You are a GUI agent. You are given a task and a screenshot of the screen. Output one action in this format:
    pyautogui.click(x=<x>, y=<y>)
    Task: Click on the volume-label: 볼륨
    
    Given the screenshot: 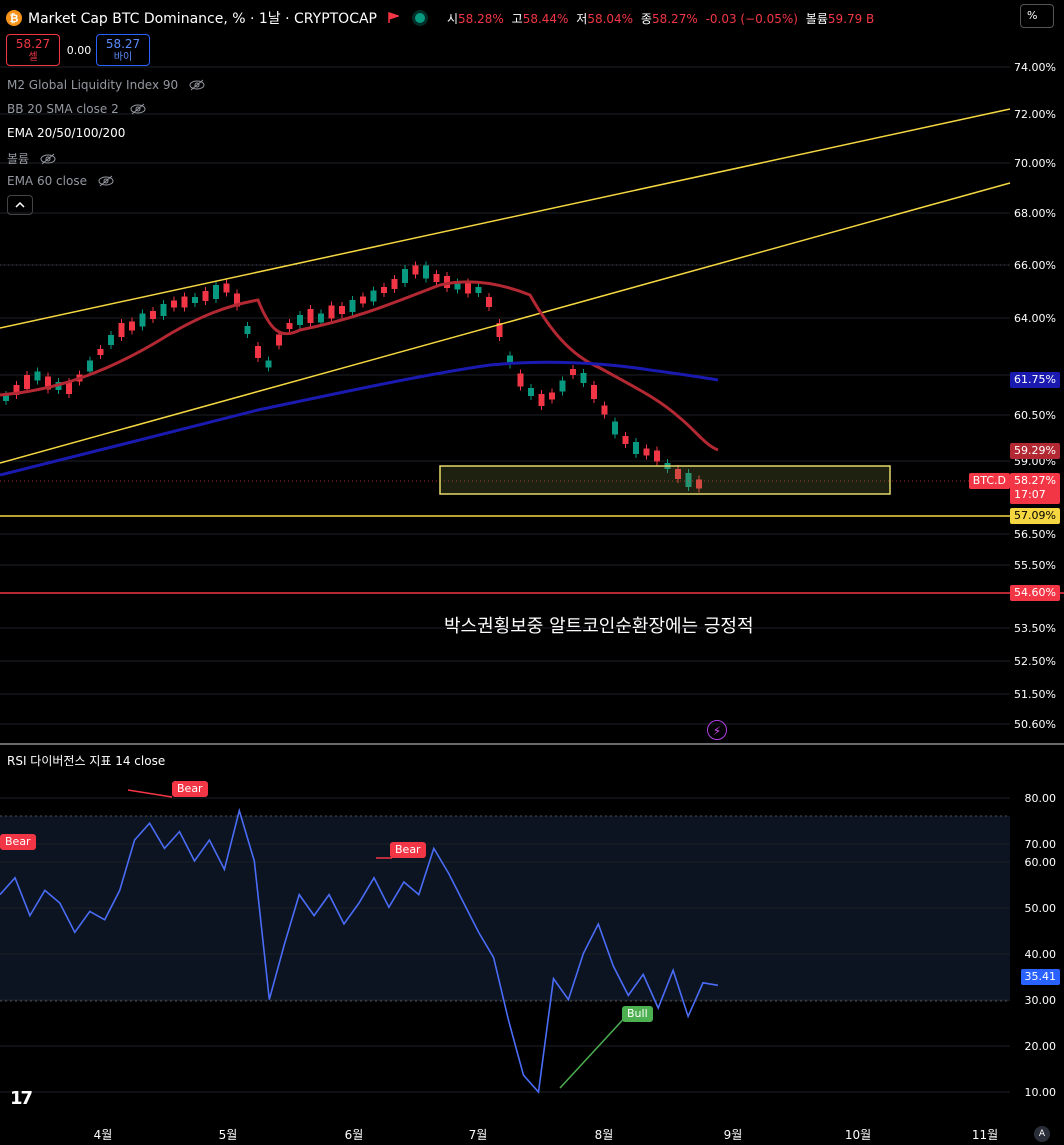 What is the action you would take?
    pyautogui.click(x=816, y=18)
    